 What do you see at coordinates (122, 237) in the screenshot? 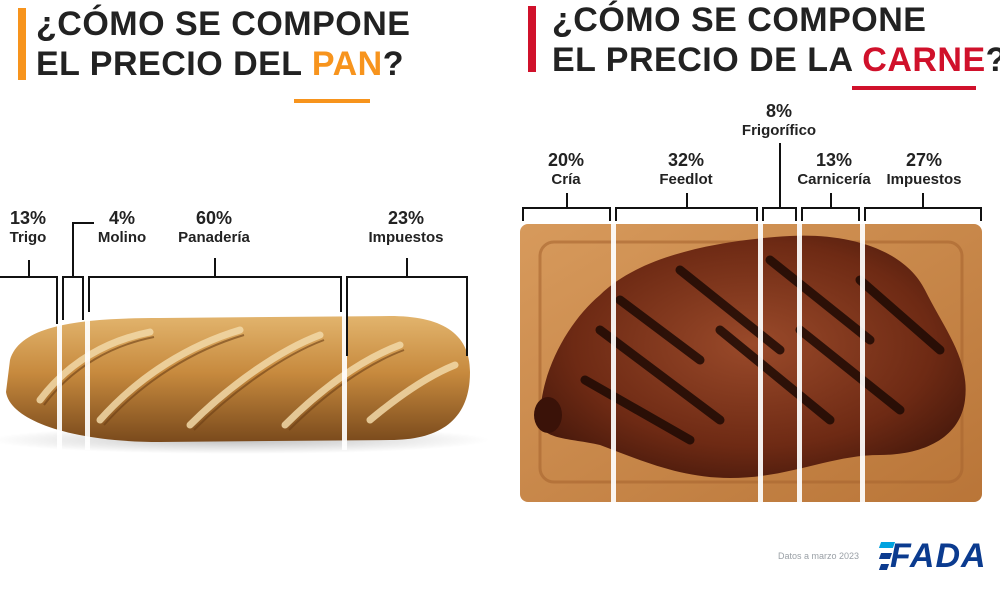
I see `bread-name-molino: Molino` at bounding box center [122, 237].